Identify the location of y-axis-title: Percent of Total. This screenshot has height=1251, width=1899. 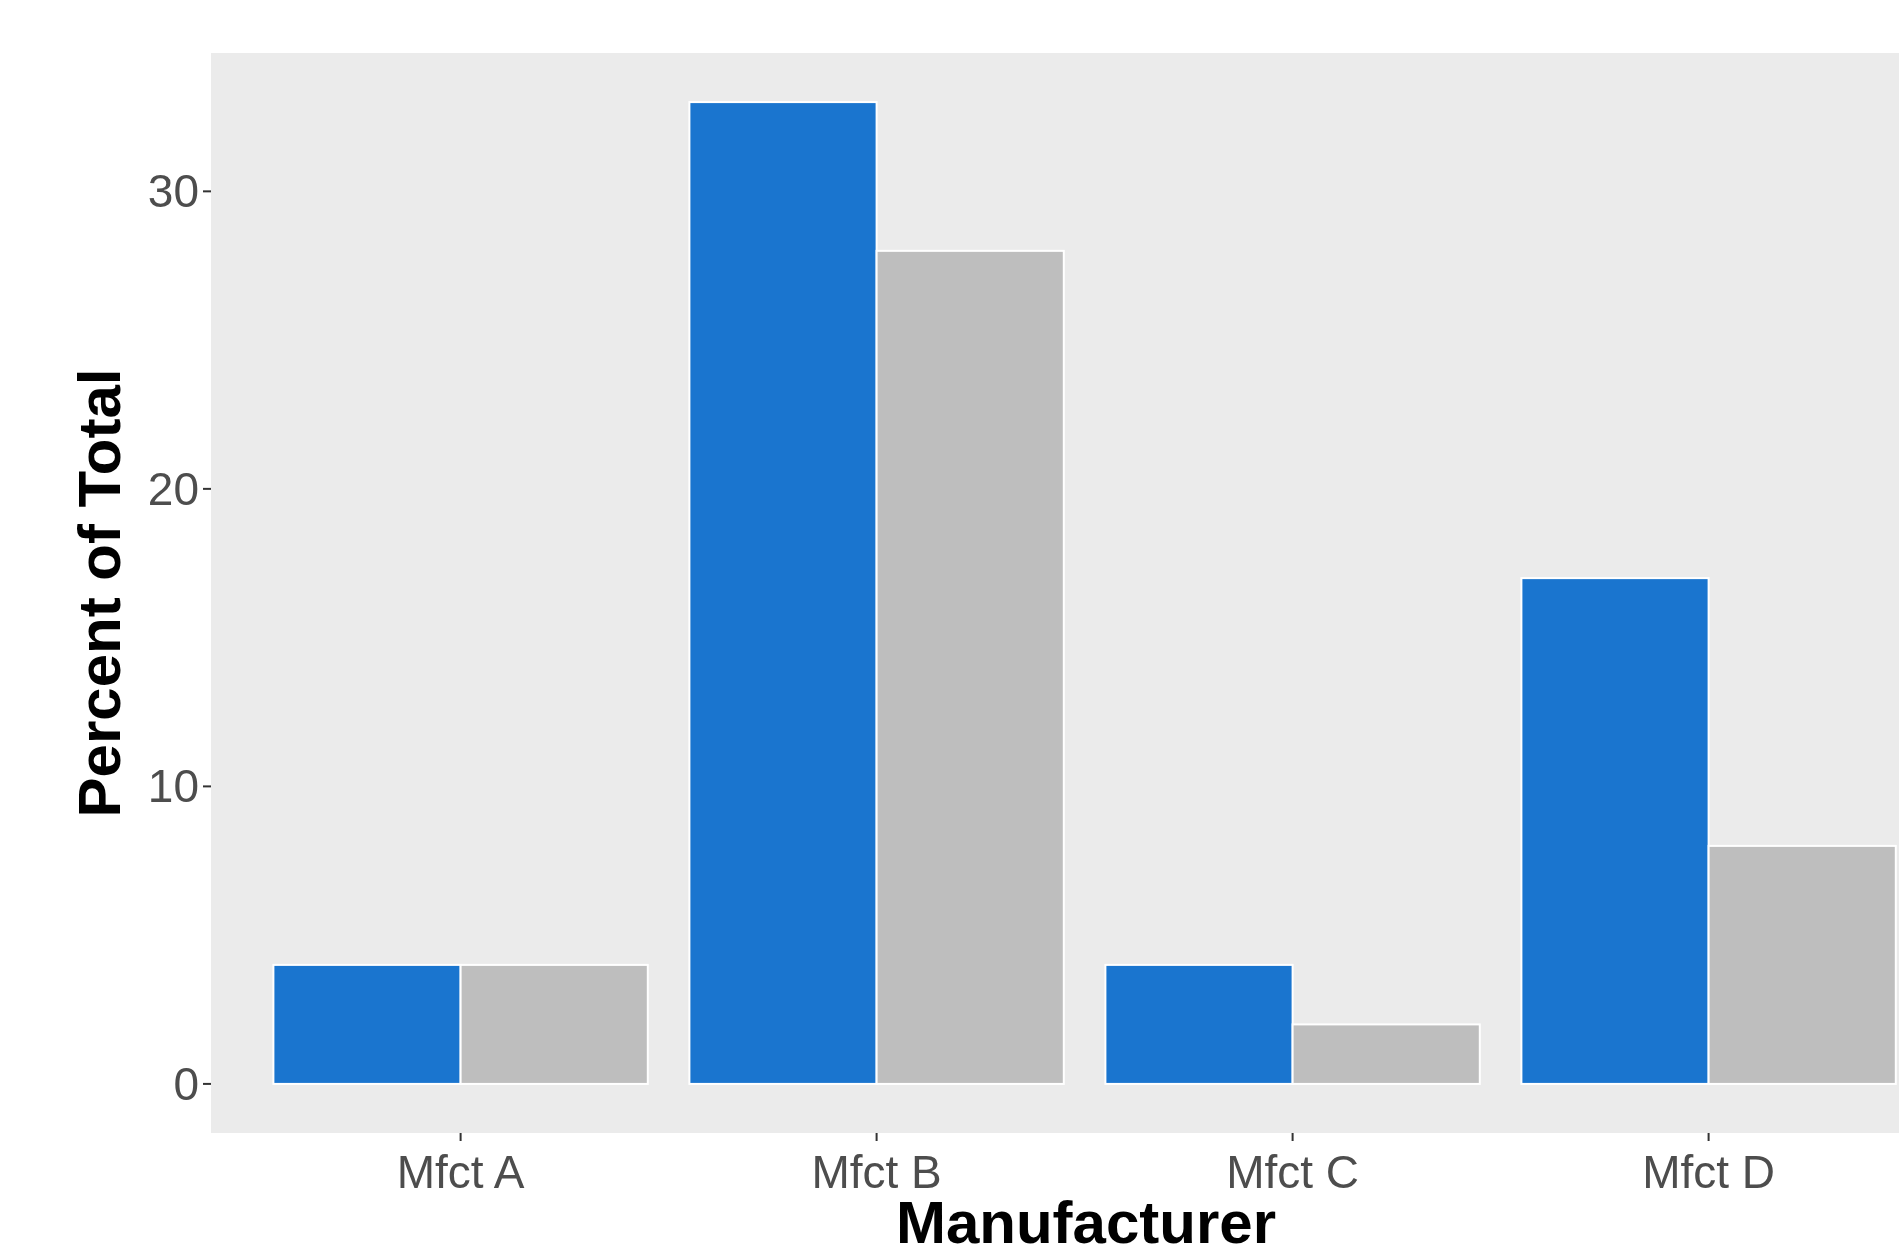
(99, 593).